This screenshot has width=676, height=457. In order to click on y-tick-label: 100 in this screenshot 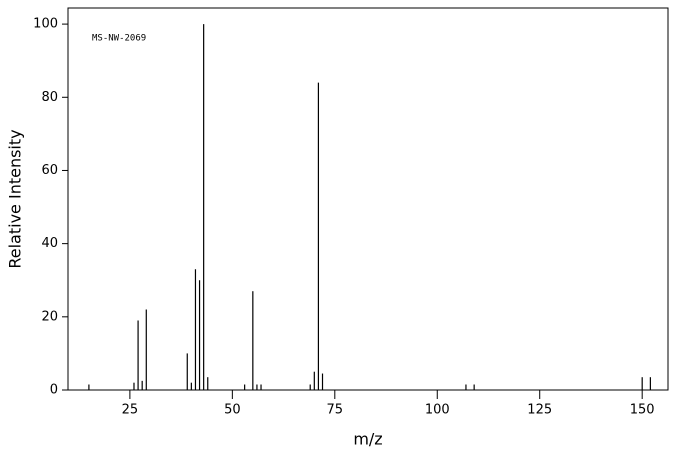, I will do `click(45, 24)`.